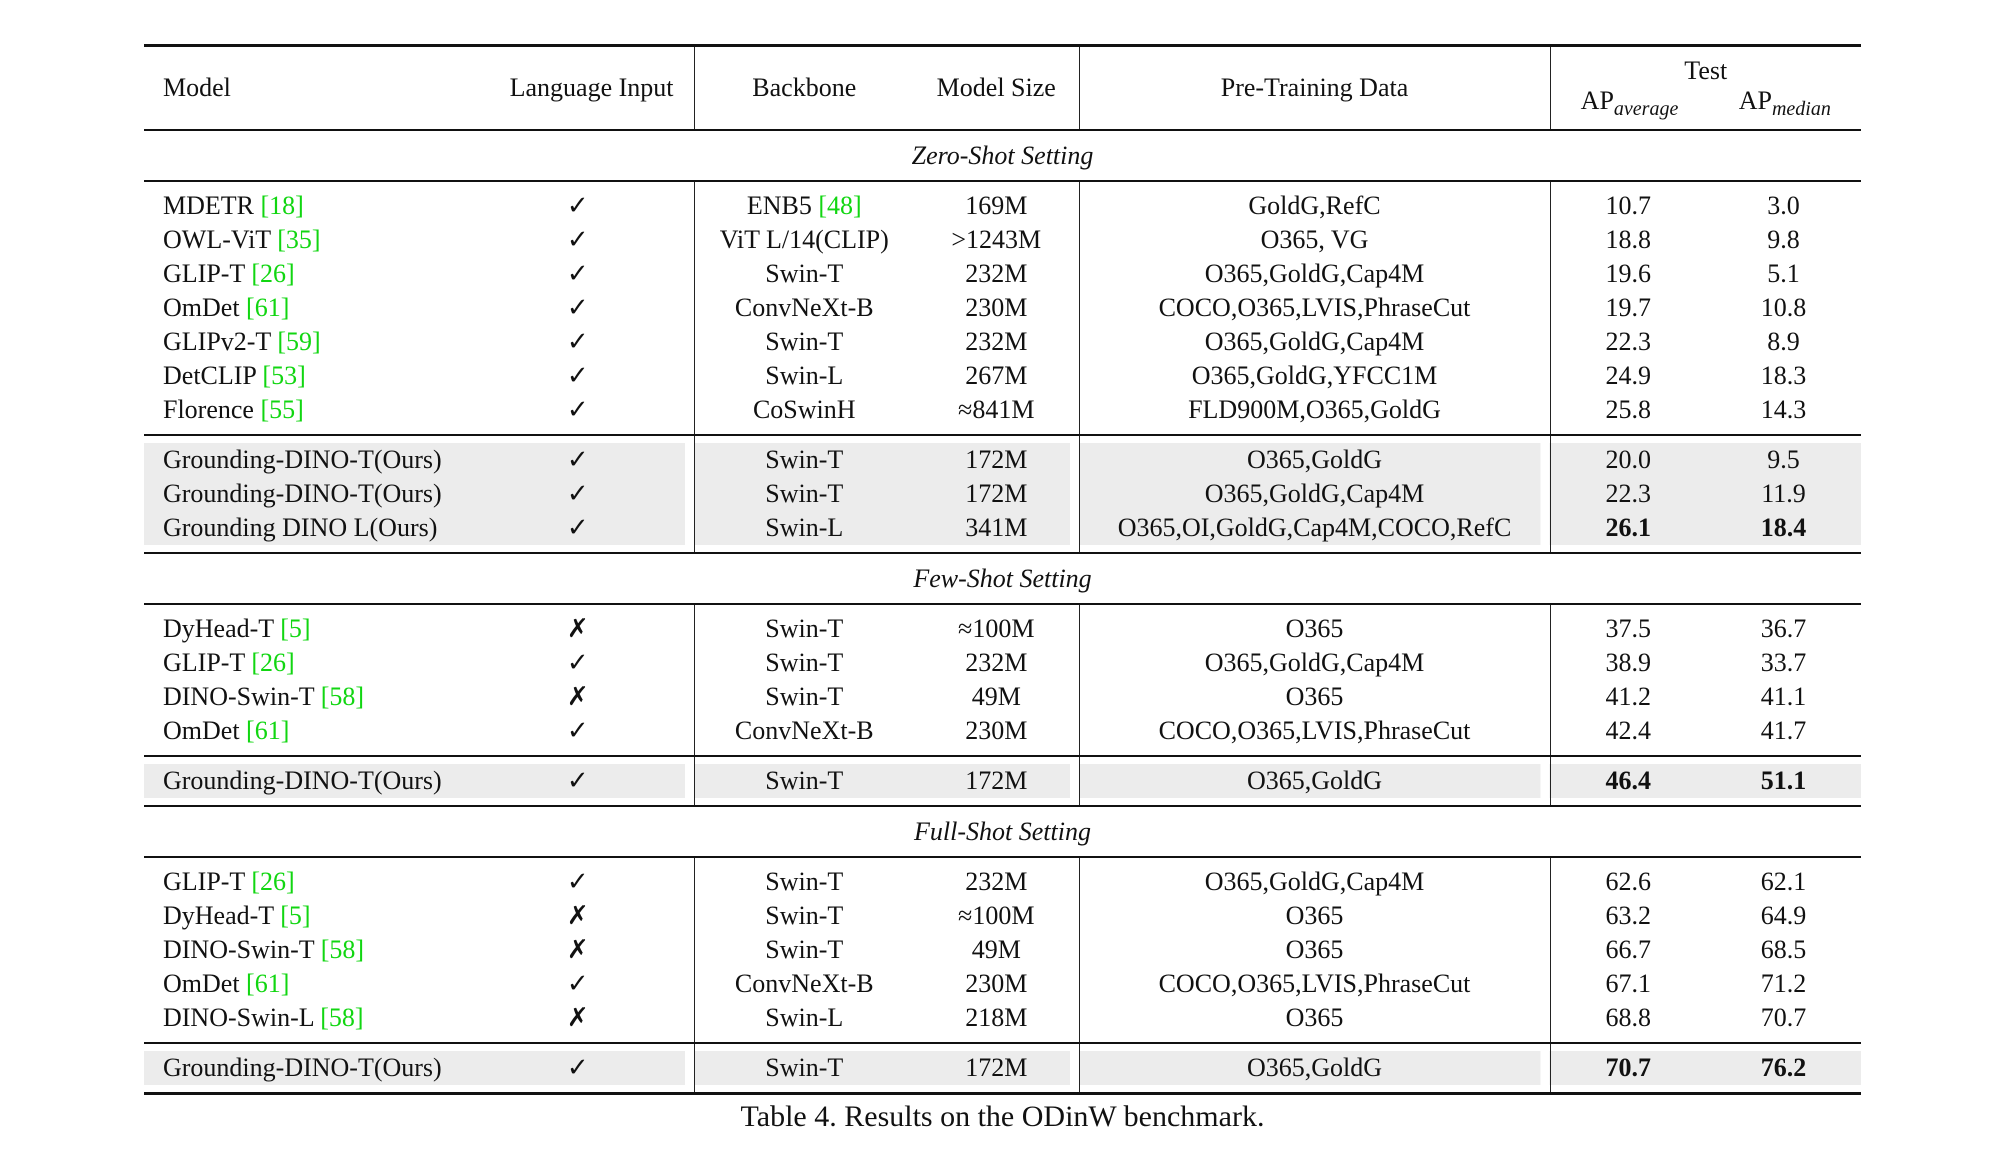  Describe the element at coordinates (996, 696) in the screenshot. I see `model-size: 49M` at that location.